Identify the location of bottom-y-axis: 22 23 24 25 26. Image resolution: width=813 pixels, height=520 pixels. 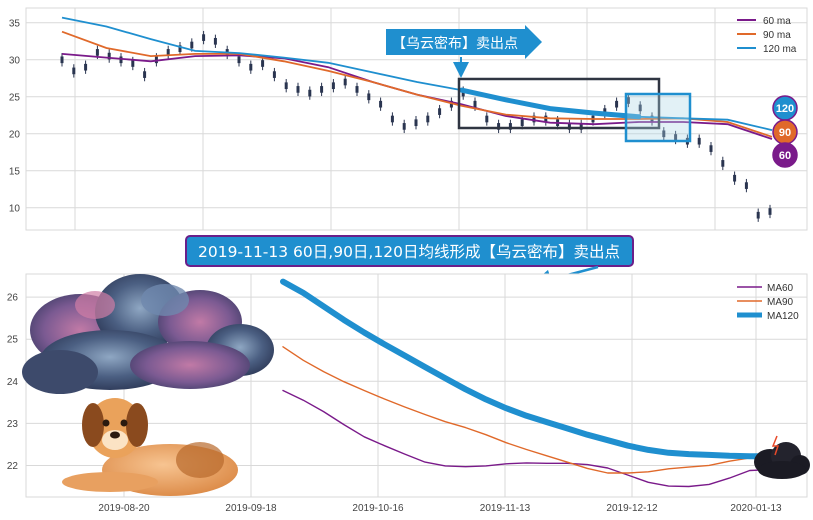
(13, 382).